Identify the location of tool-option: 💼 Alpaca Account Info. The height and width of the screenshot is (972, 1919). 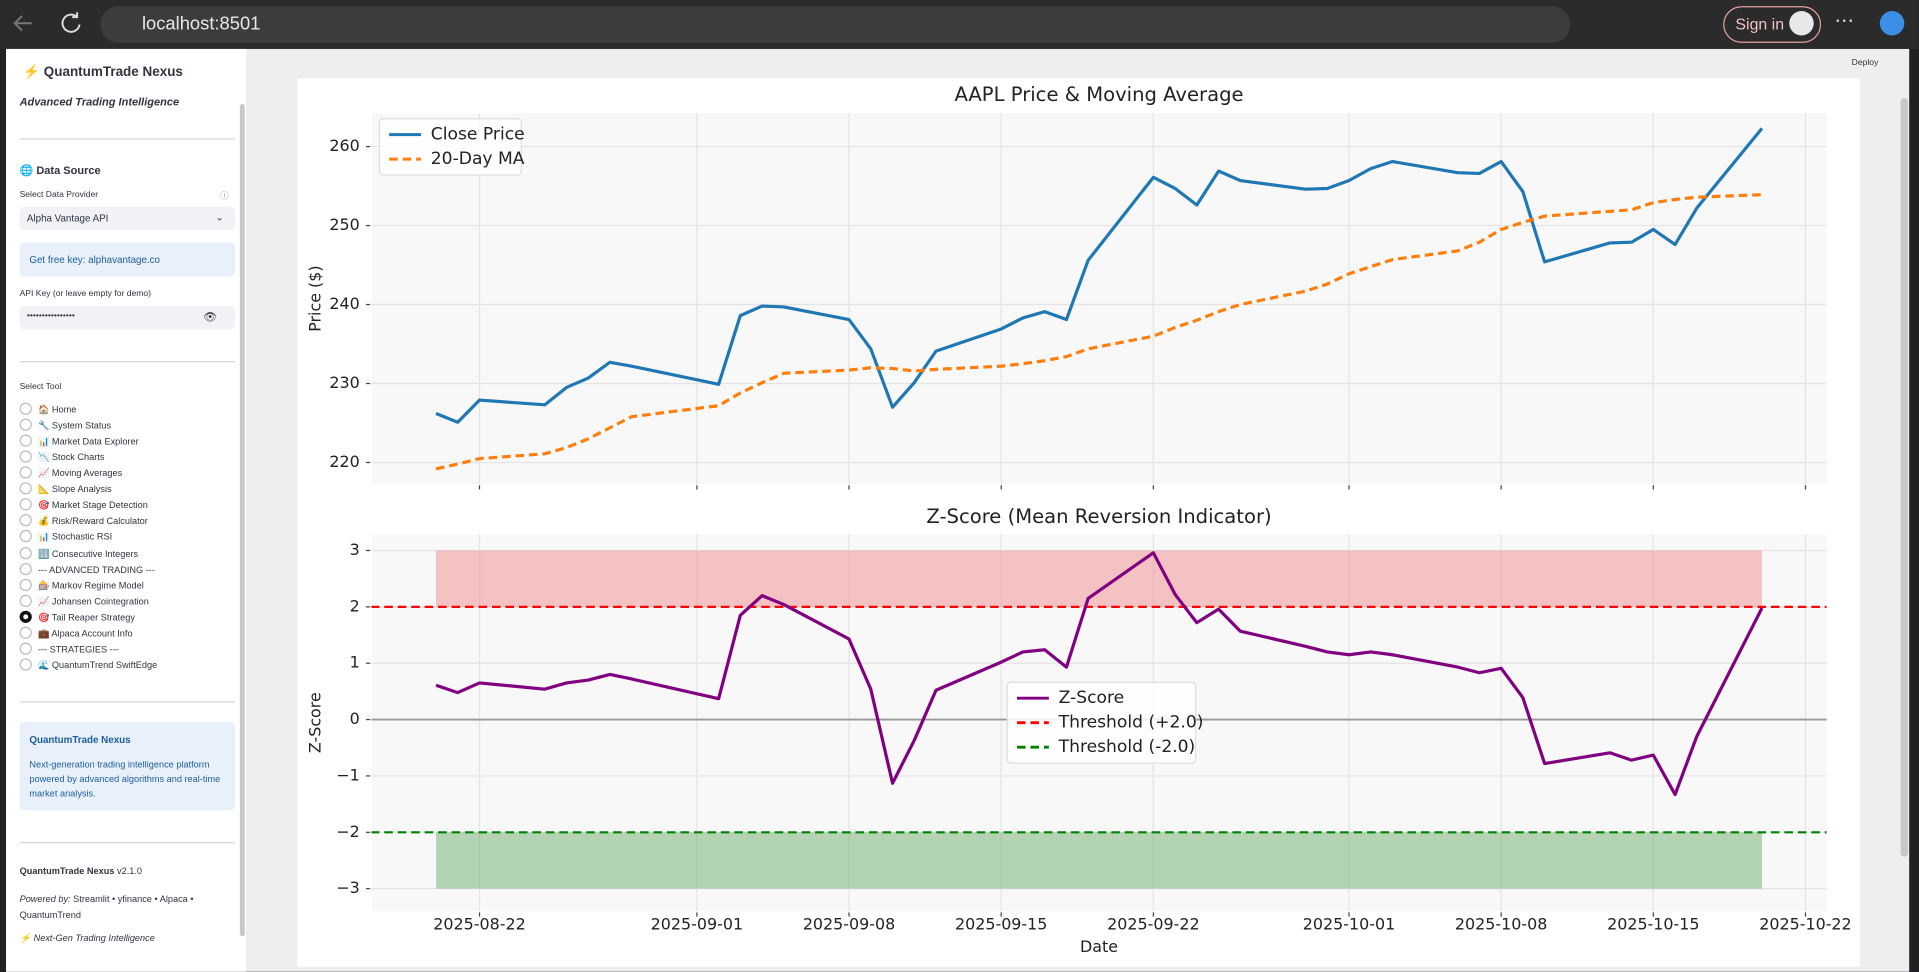
(85, 633).